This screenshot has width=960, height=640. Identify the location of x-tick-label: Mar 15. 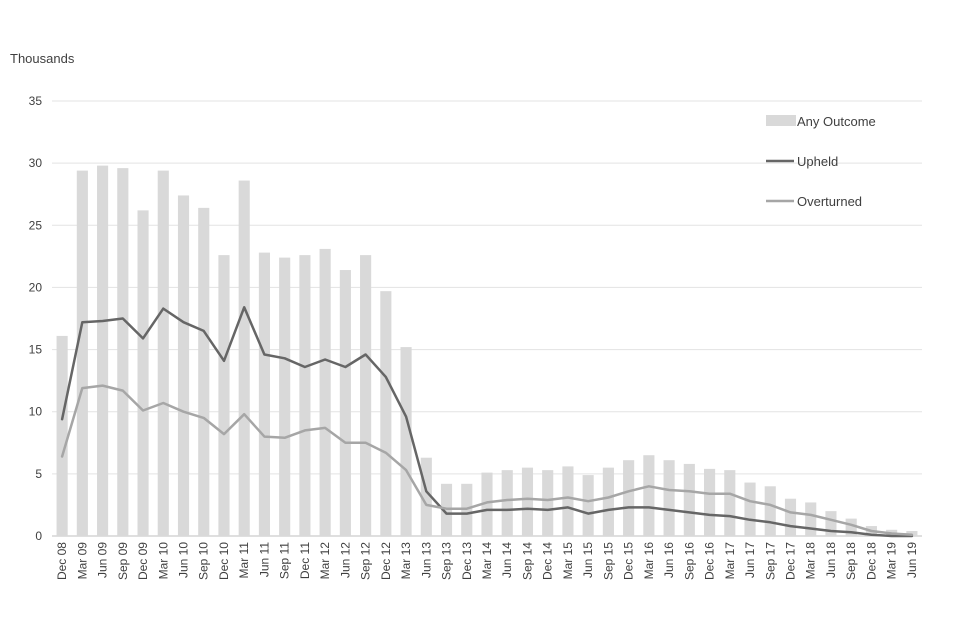
(568, 561).